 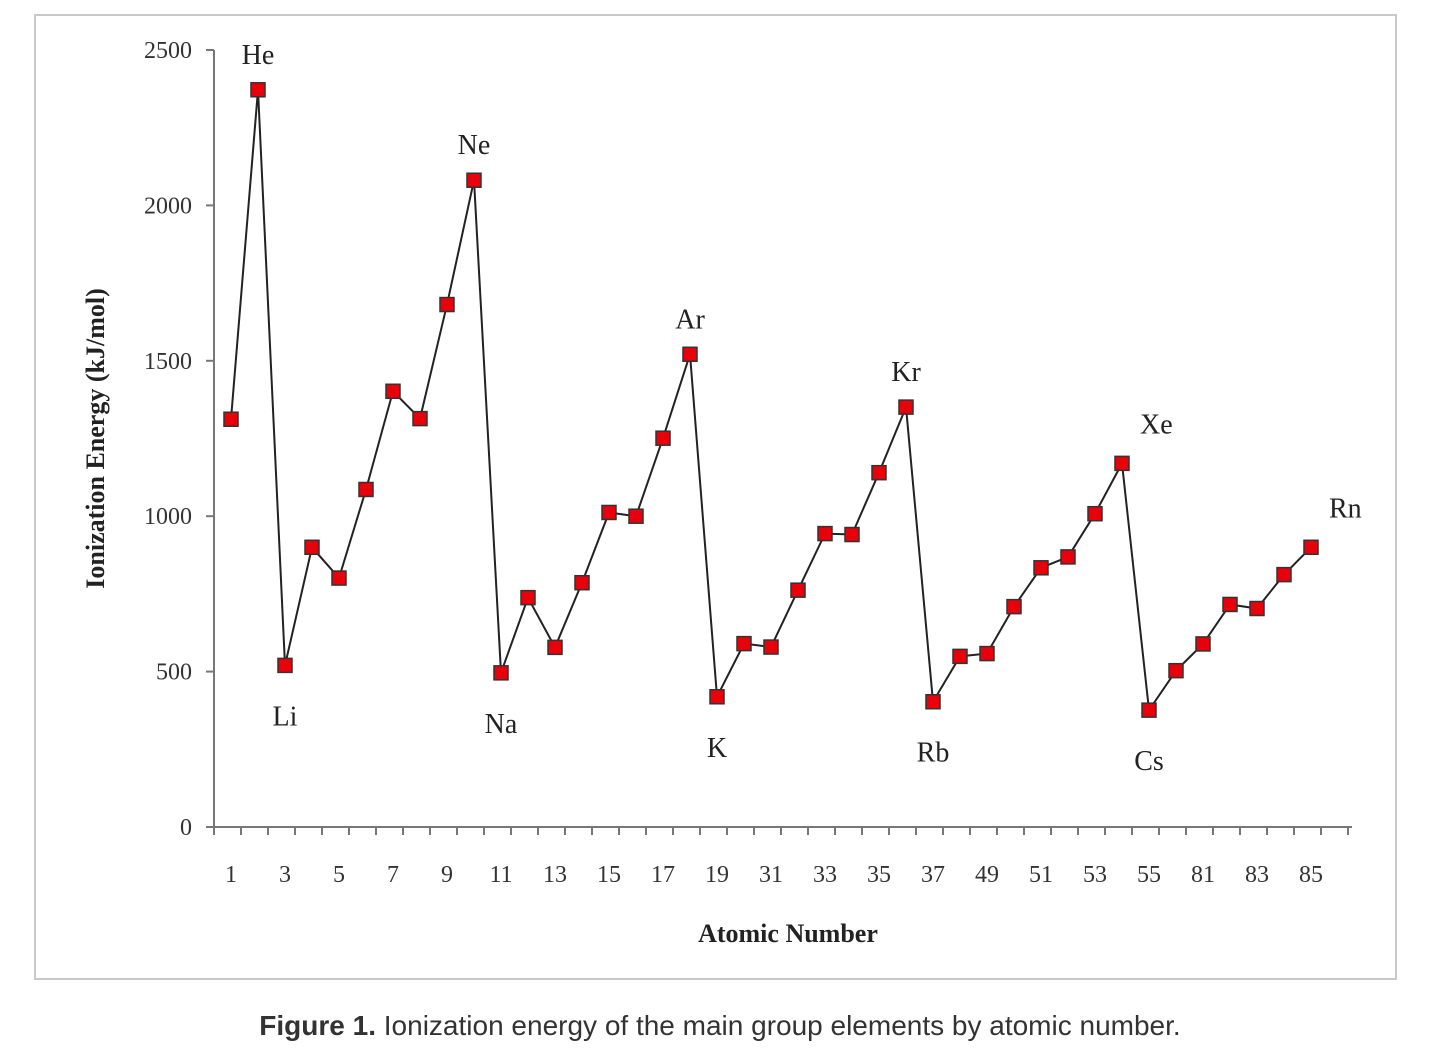 What do you see at coordinates (879, 875) in the screenshot?
I see `x-tick-label: 35` at bounding box center [879, 875].